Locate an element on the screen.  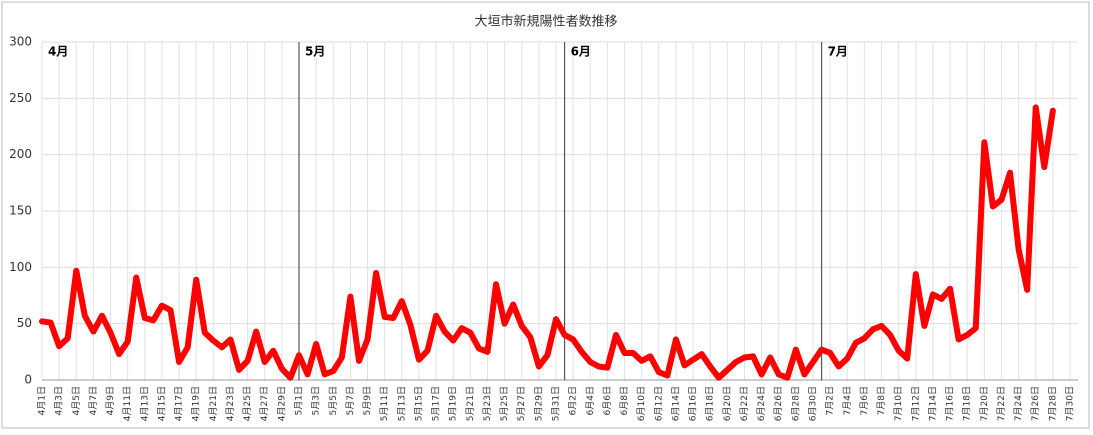
y-tick-label: 300 is located at coordinates (20, 42).